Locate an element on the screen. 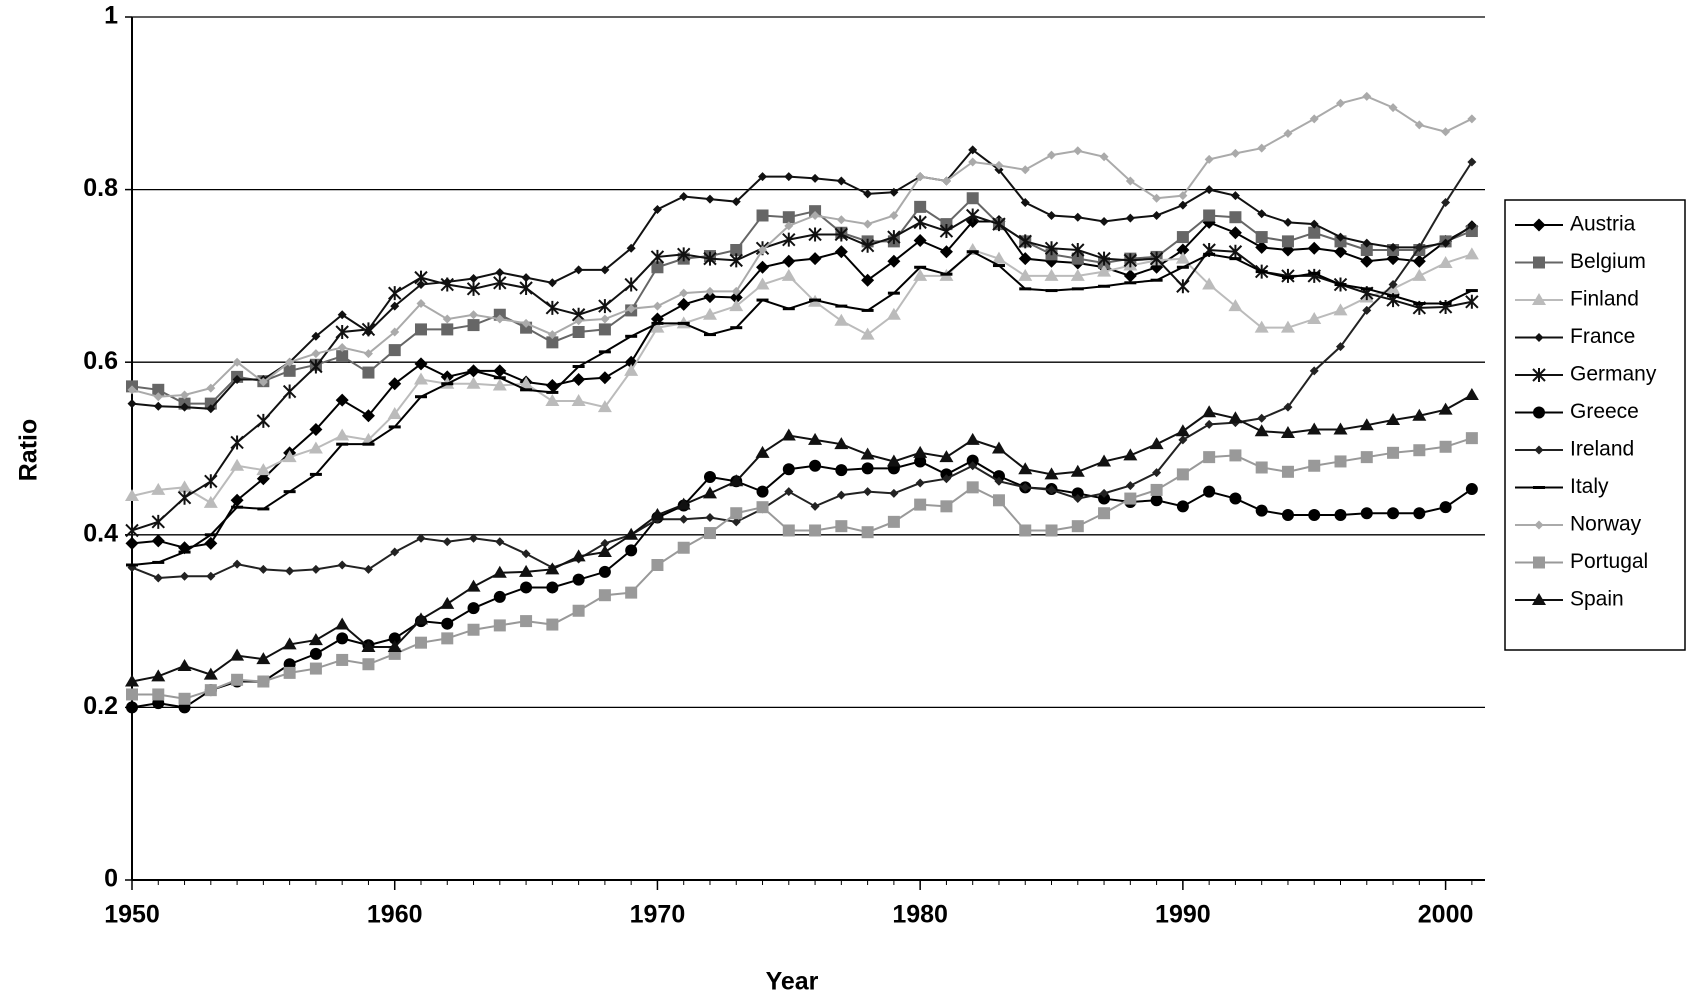 The height and width of the screenshot is (998, 1690). x-tick-label: 1960 is located at coordinates (395, 915).